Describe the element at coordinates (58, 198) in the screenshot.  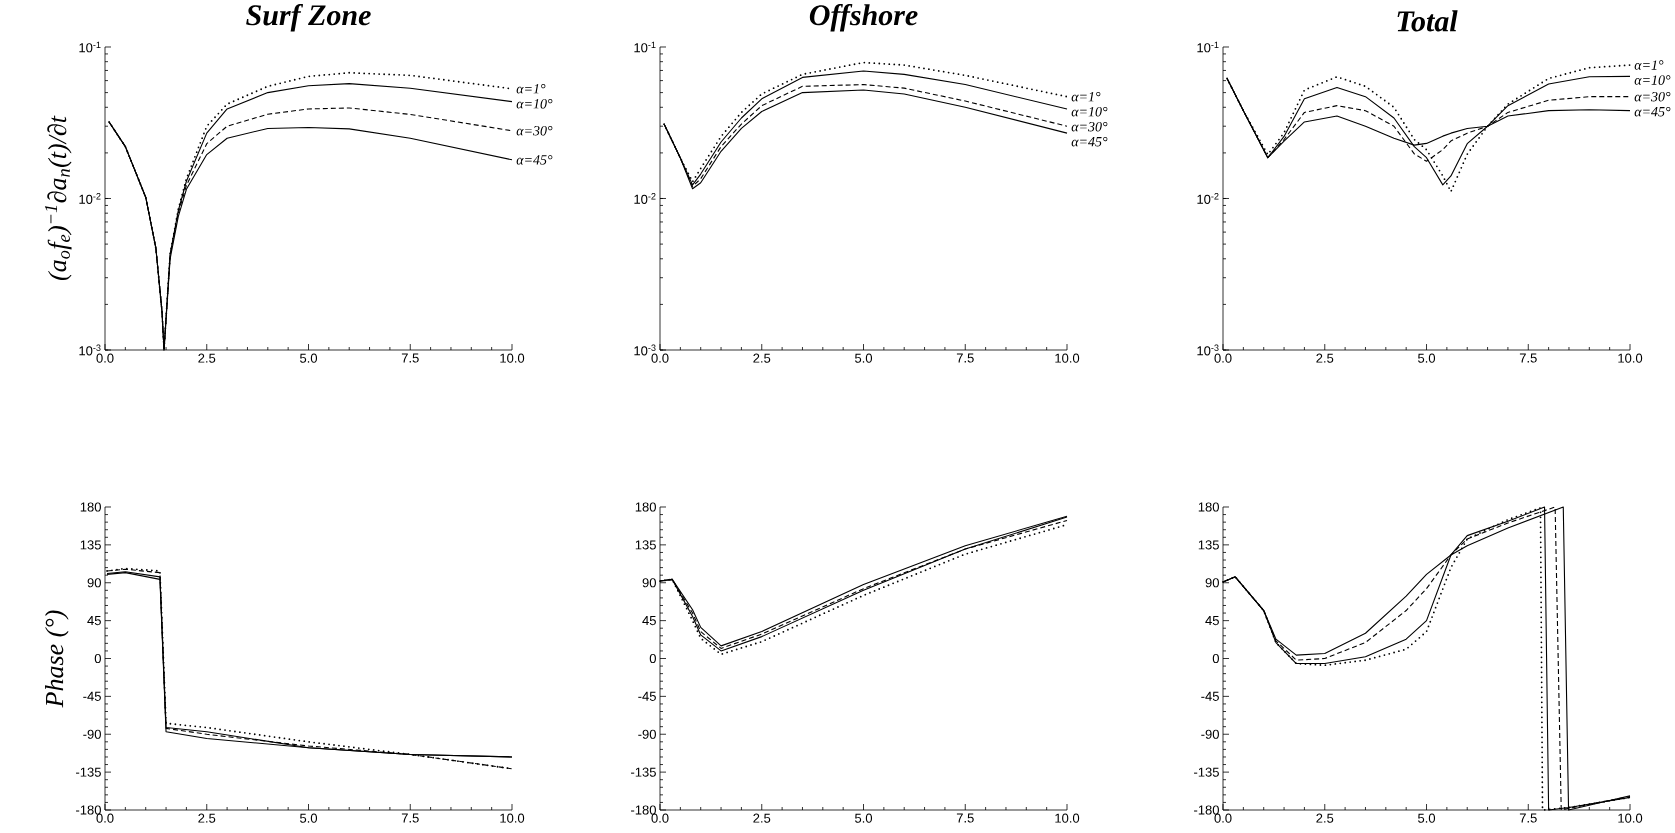
I see `text: (a$_{o}$f$_{e}$)$^{−1}$∂a$_{n}$(t)/∂t` at that location.